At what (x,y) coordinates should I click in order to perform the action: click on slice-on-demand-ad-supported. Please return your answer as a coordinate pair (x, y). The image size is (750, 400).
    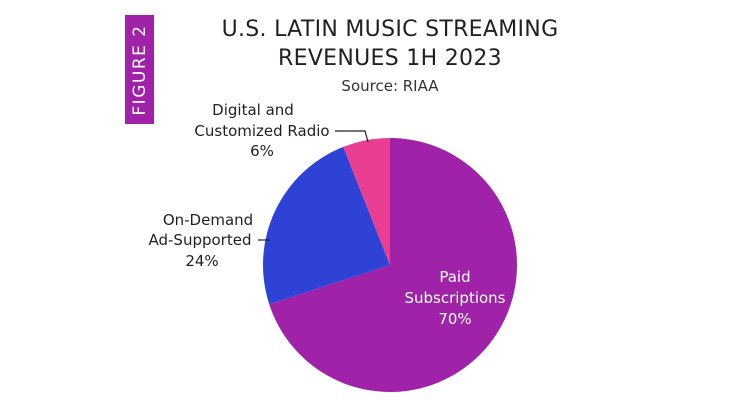
    Looking at the image, I should click on (326, 225).